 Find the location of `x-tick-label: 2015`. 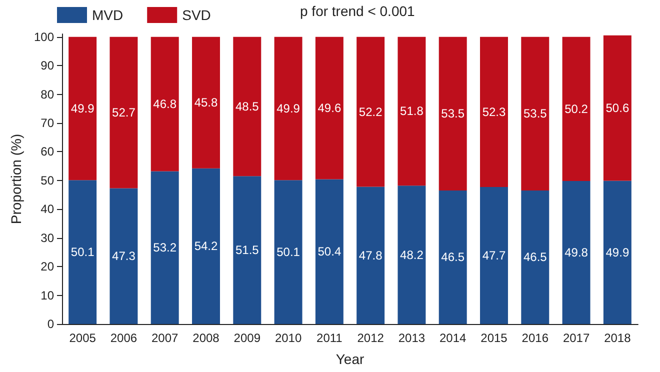

x-tick-label: 2015 is located at coordinates (494, 338).